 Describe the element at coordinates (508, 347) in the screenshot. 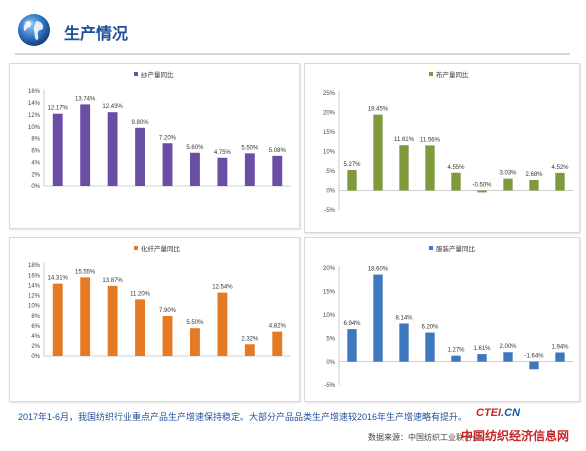

I see `data-label: 2.00%` at that location.